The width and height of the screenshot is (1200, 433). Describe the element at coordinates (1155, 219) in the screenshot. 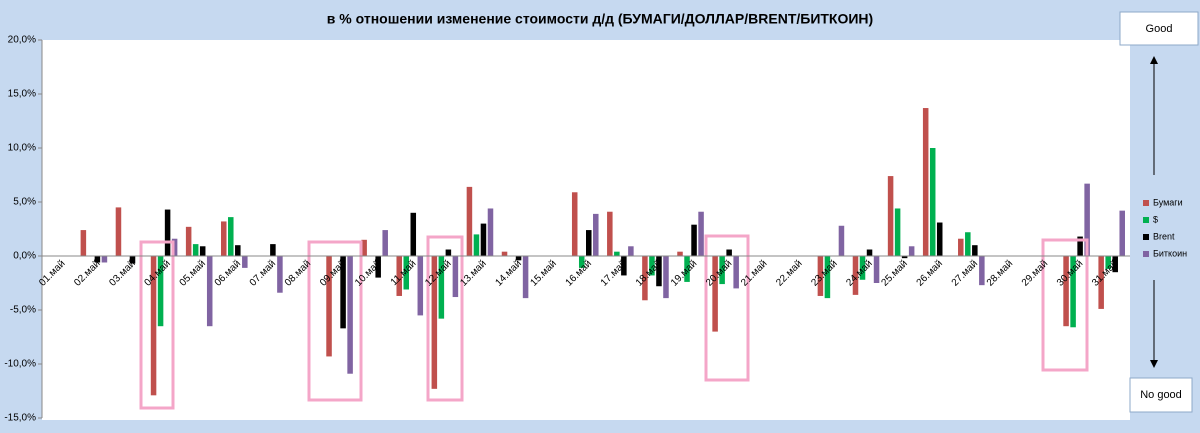

I see `legend-label: $` at that location.